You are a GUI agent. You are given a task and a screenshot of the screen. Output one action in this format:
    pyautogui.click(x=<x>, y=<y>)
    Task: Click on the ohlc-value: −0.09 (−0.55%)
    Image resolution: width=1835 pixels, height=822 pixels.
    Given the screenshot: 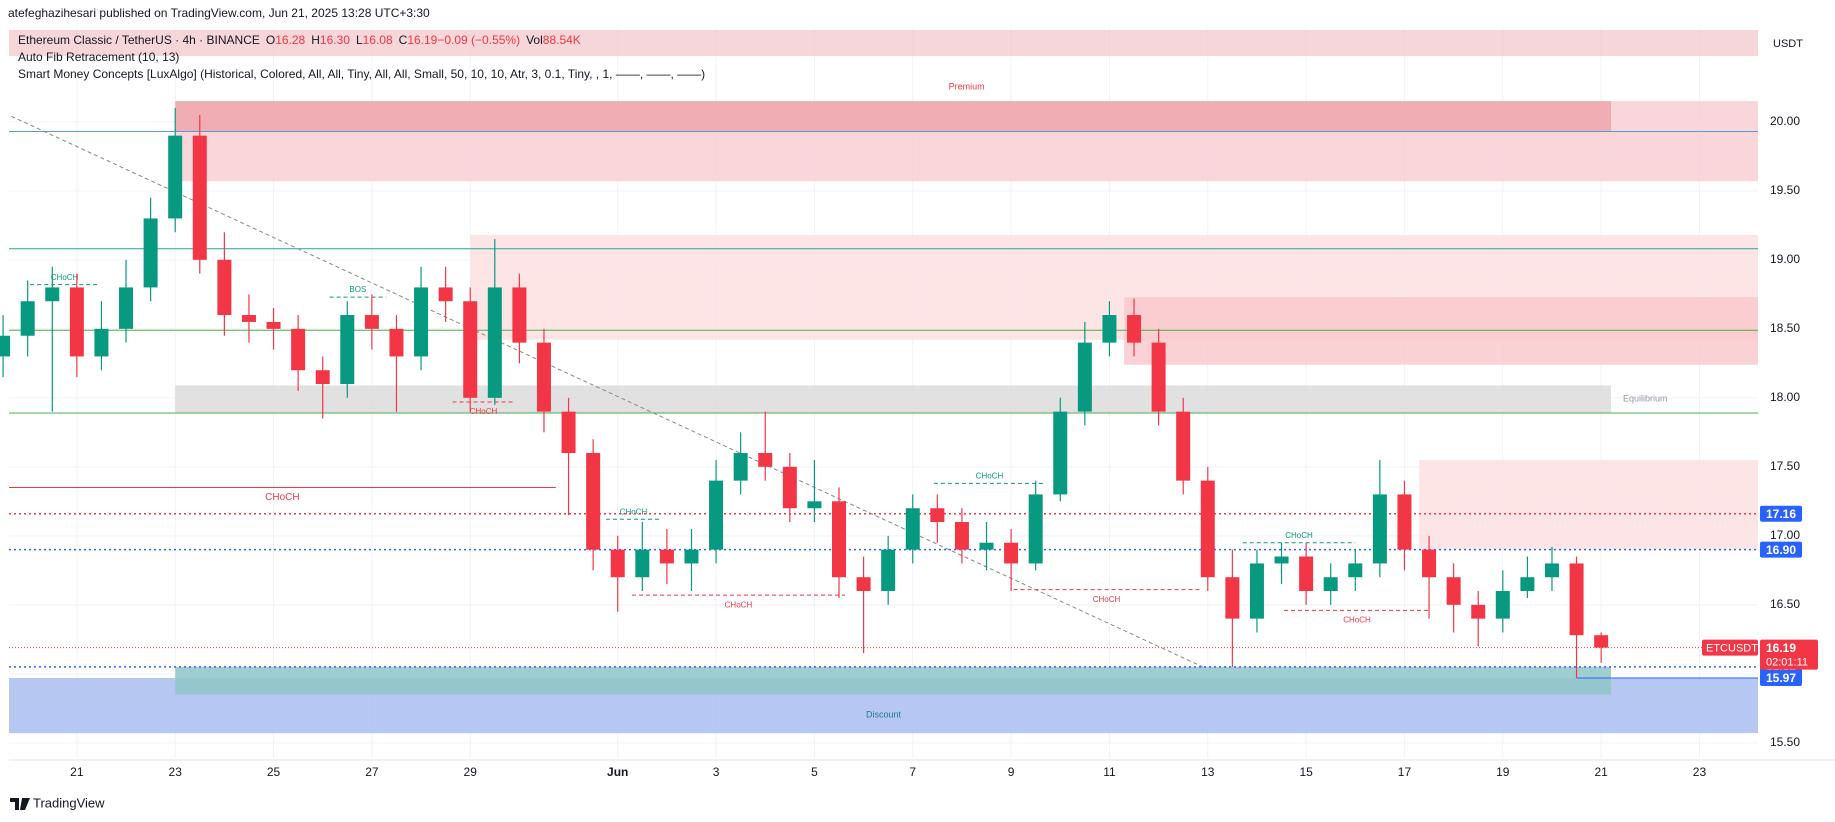 What is the action you would take?
    pyautogui.click(x=478, y=40)
    